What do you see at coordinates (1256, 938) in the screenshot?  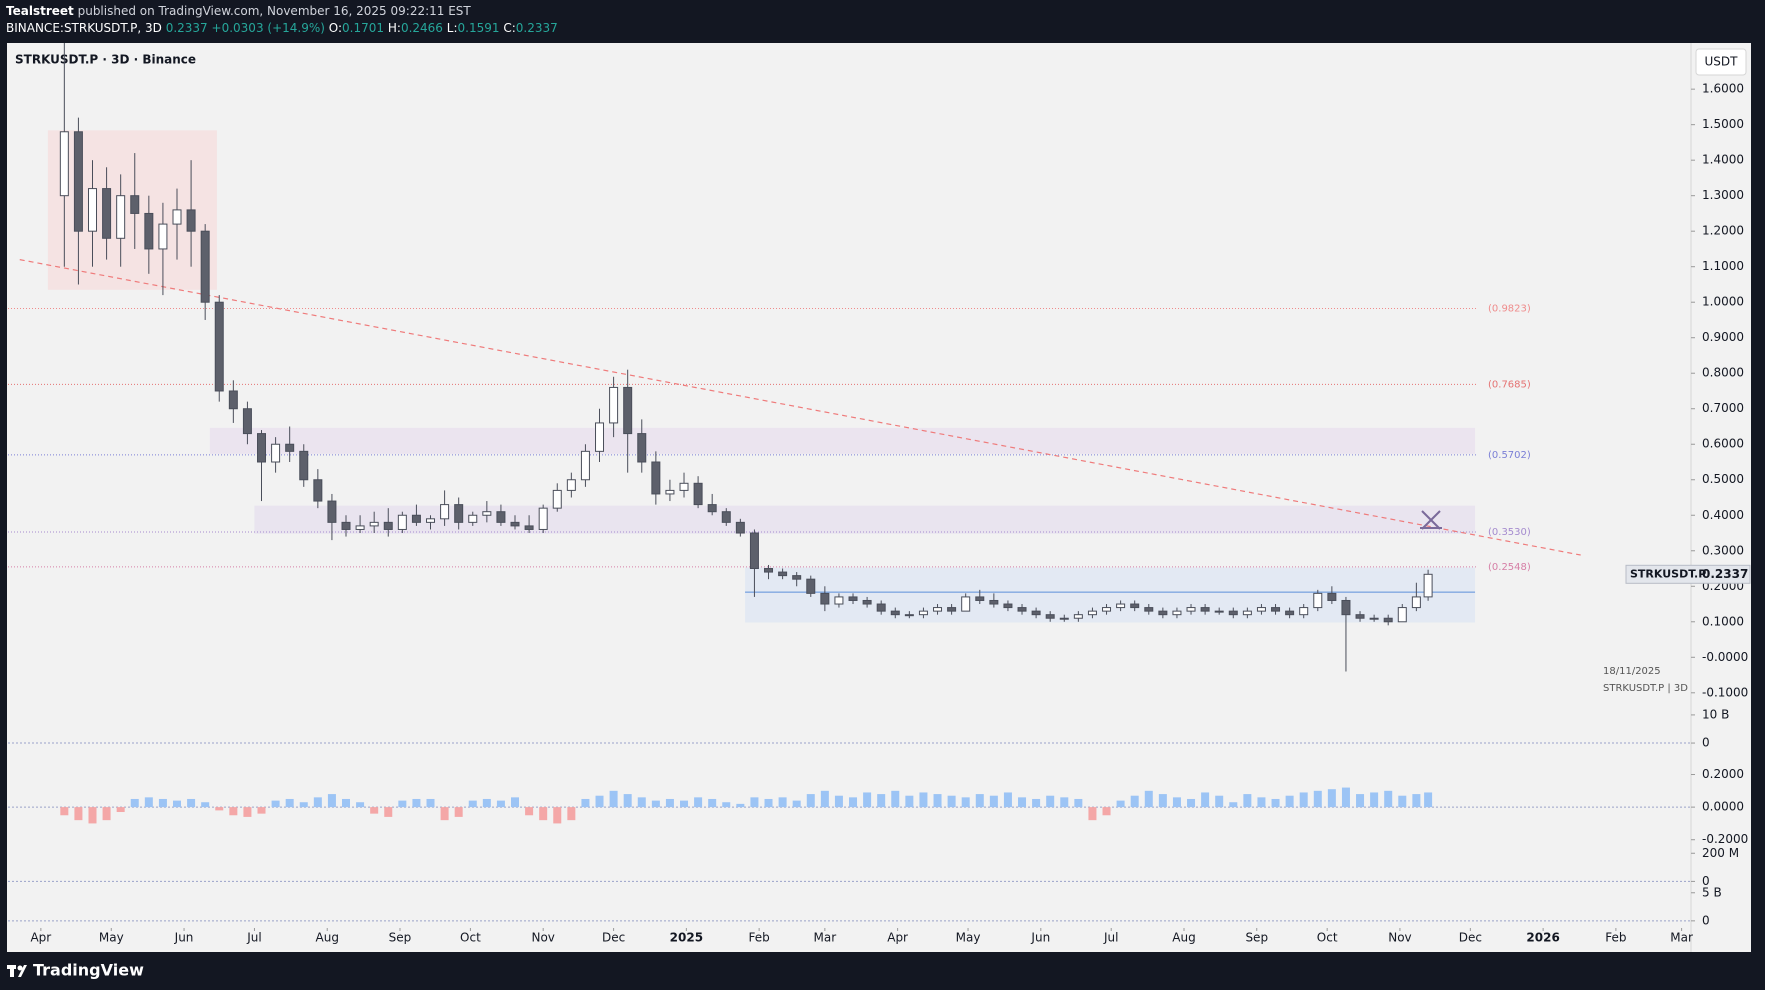 I see `x-tick-label: Sep` at bounding box center [1256, 938].